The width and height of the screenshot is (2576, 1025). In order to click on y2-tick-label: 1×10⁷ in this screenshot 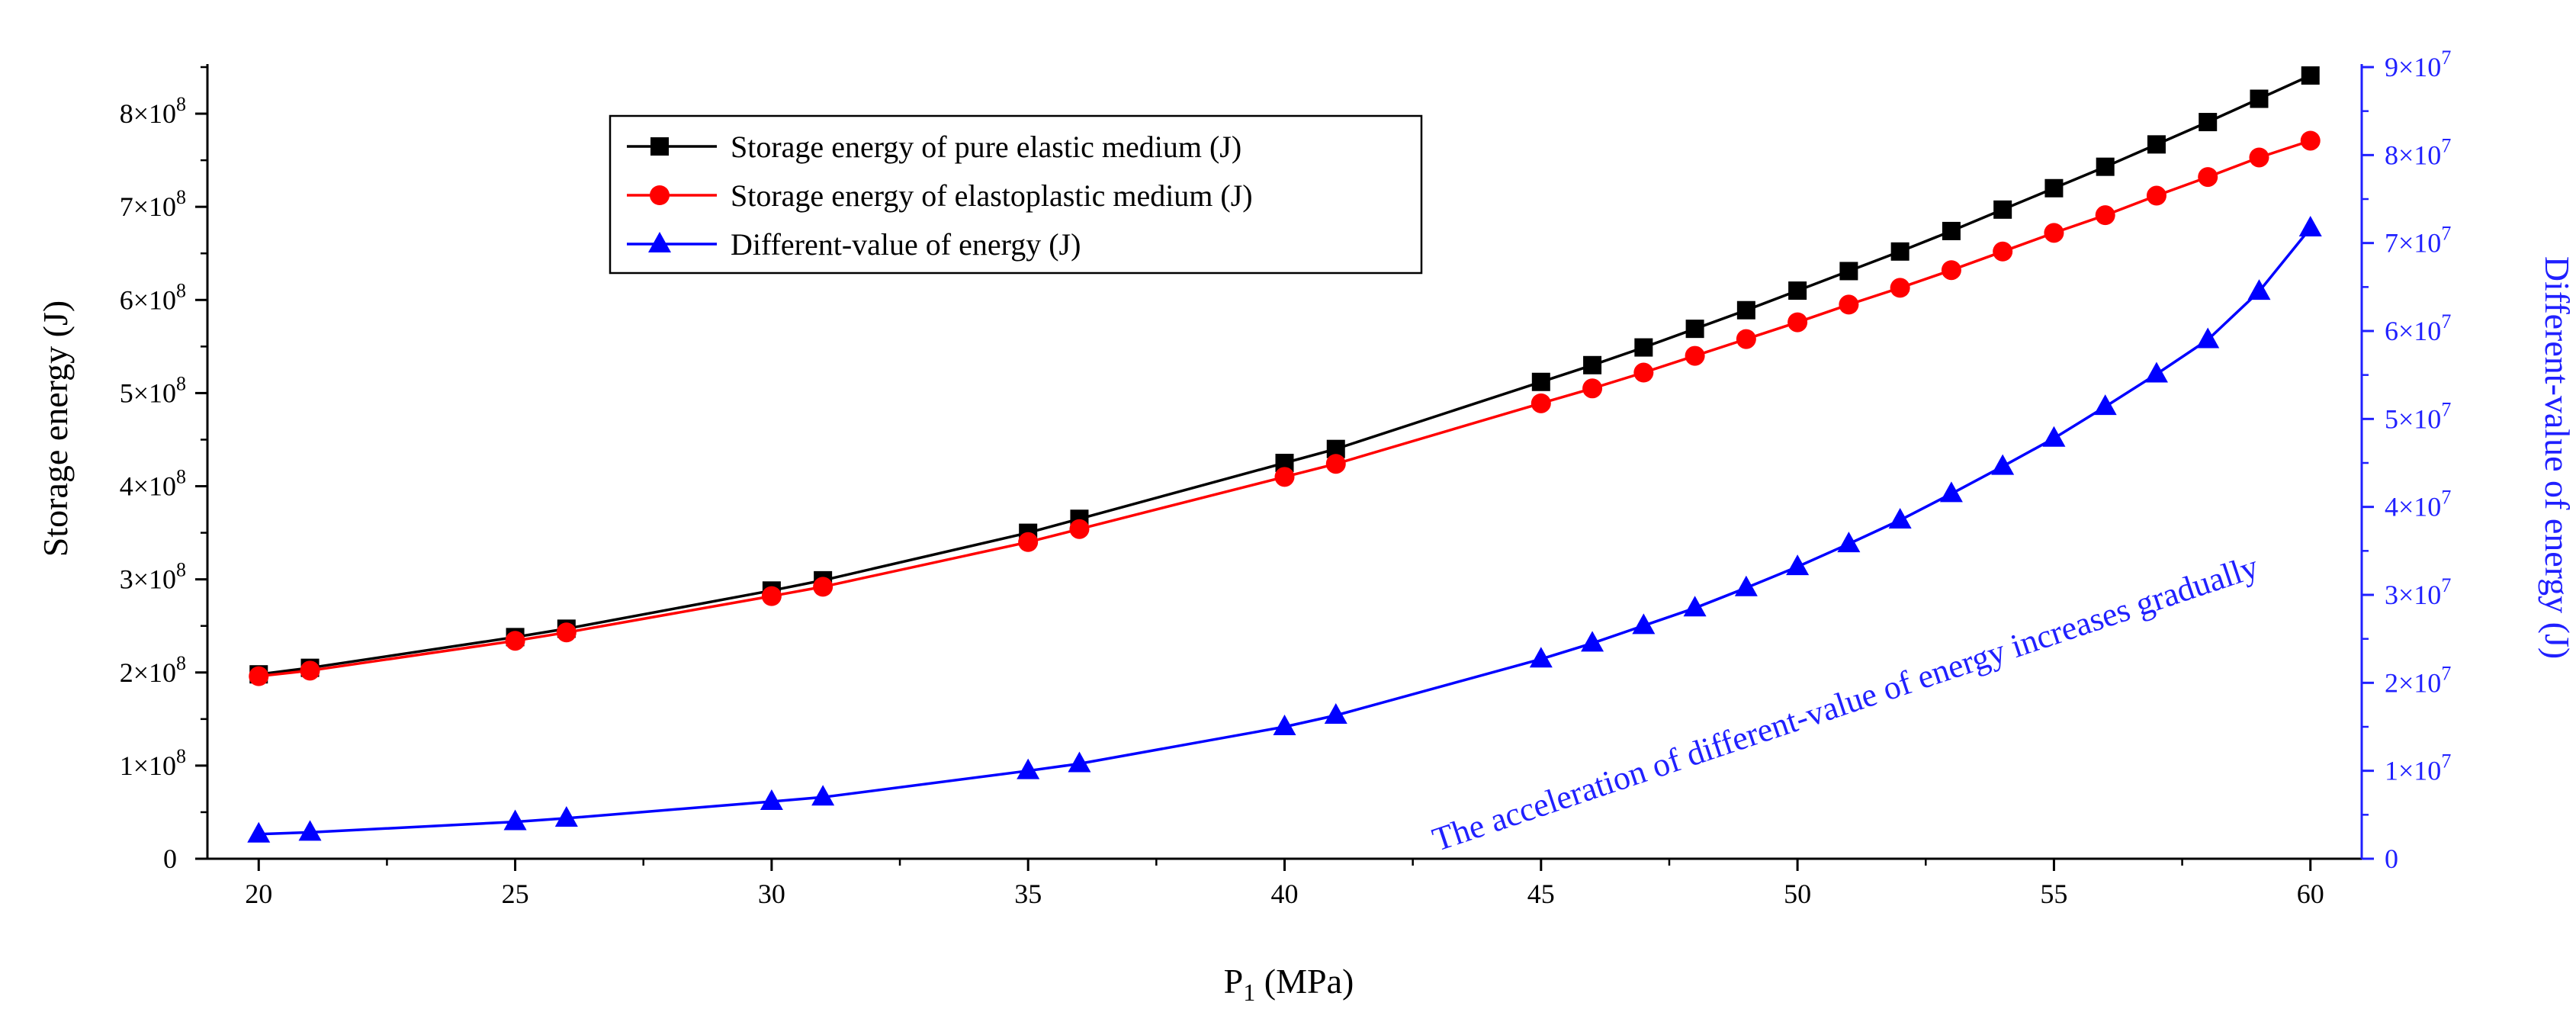, I will do `click(2418, 768)`.